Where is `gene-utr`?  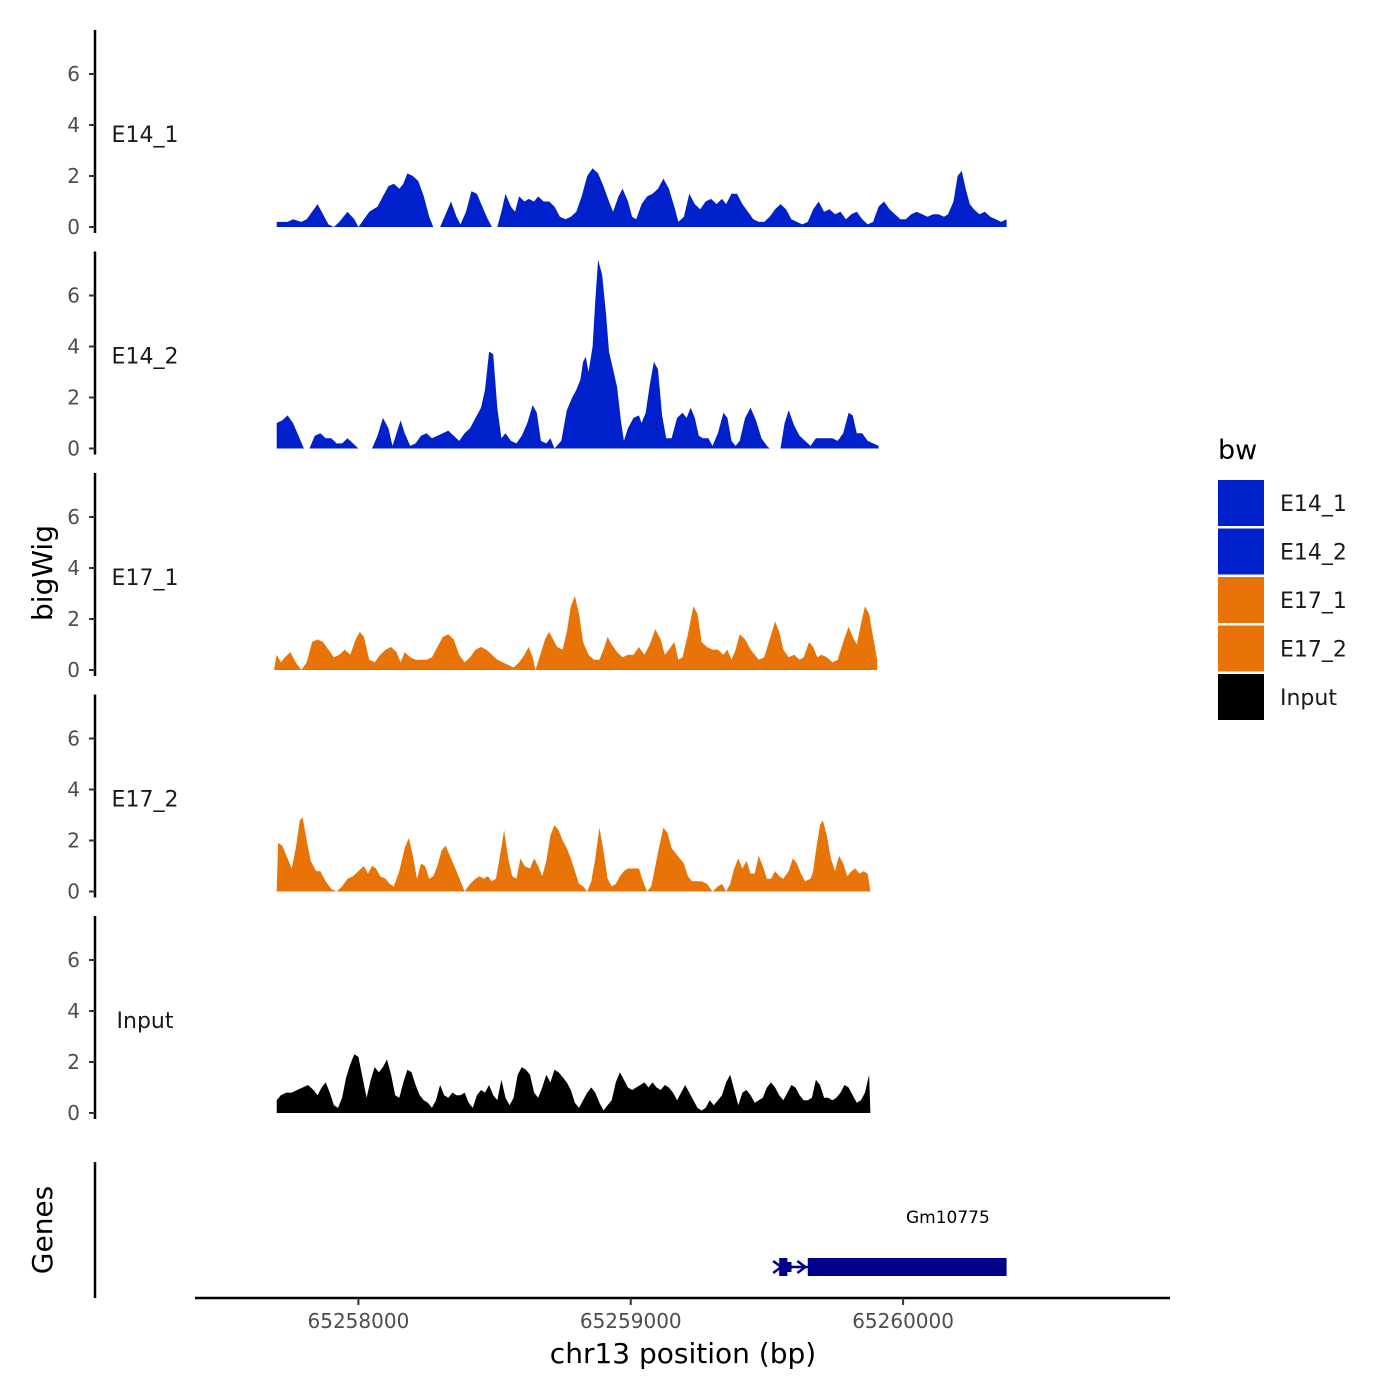 gene-utr is located at coordinates (789, 1267).